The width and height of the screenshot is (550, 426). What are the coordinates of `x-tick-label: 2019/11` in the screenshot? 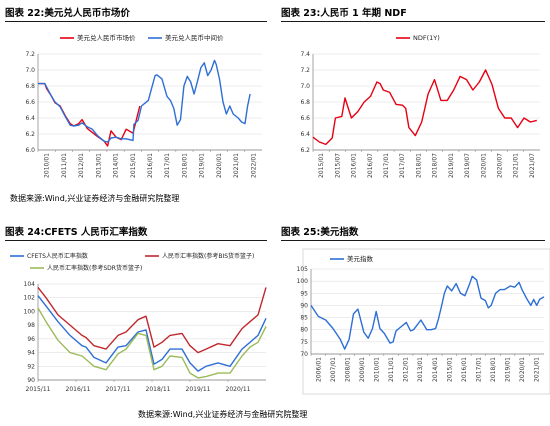 It's located at (198, 389).